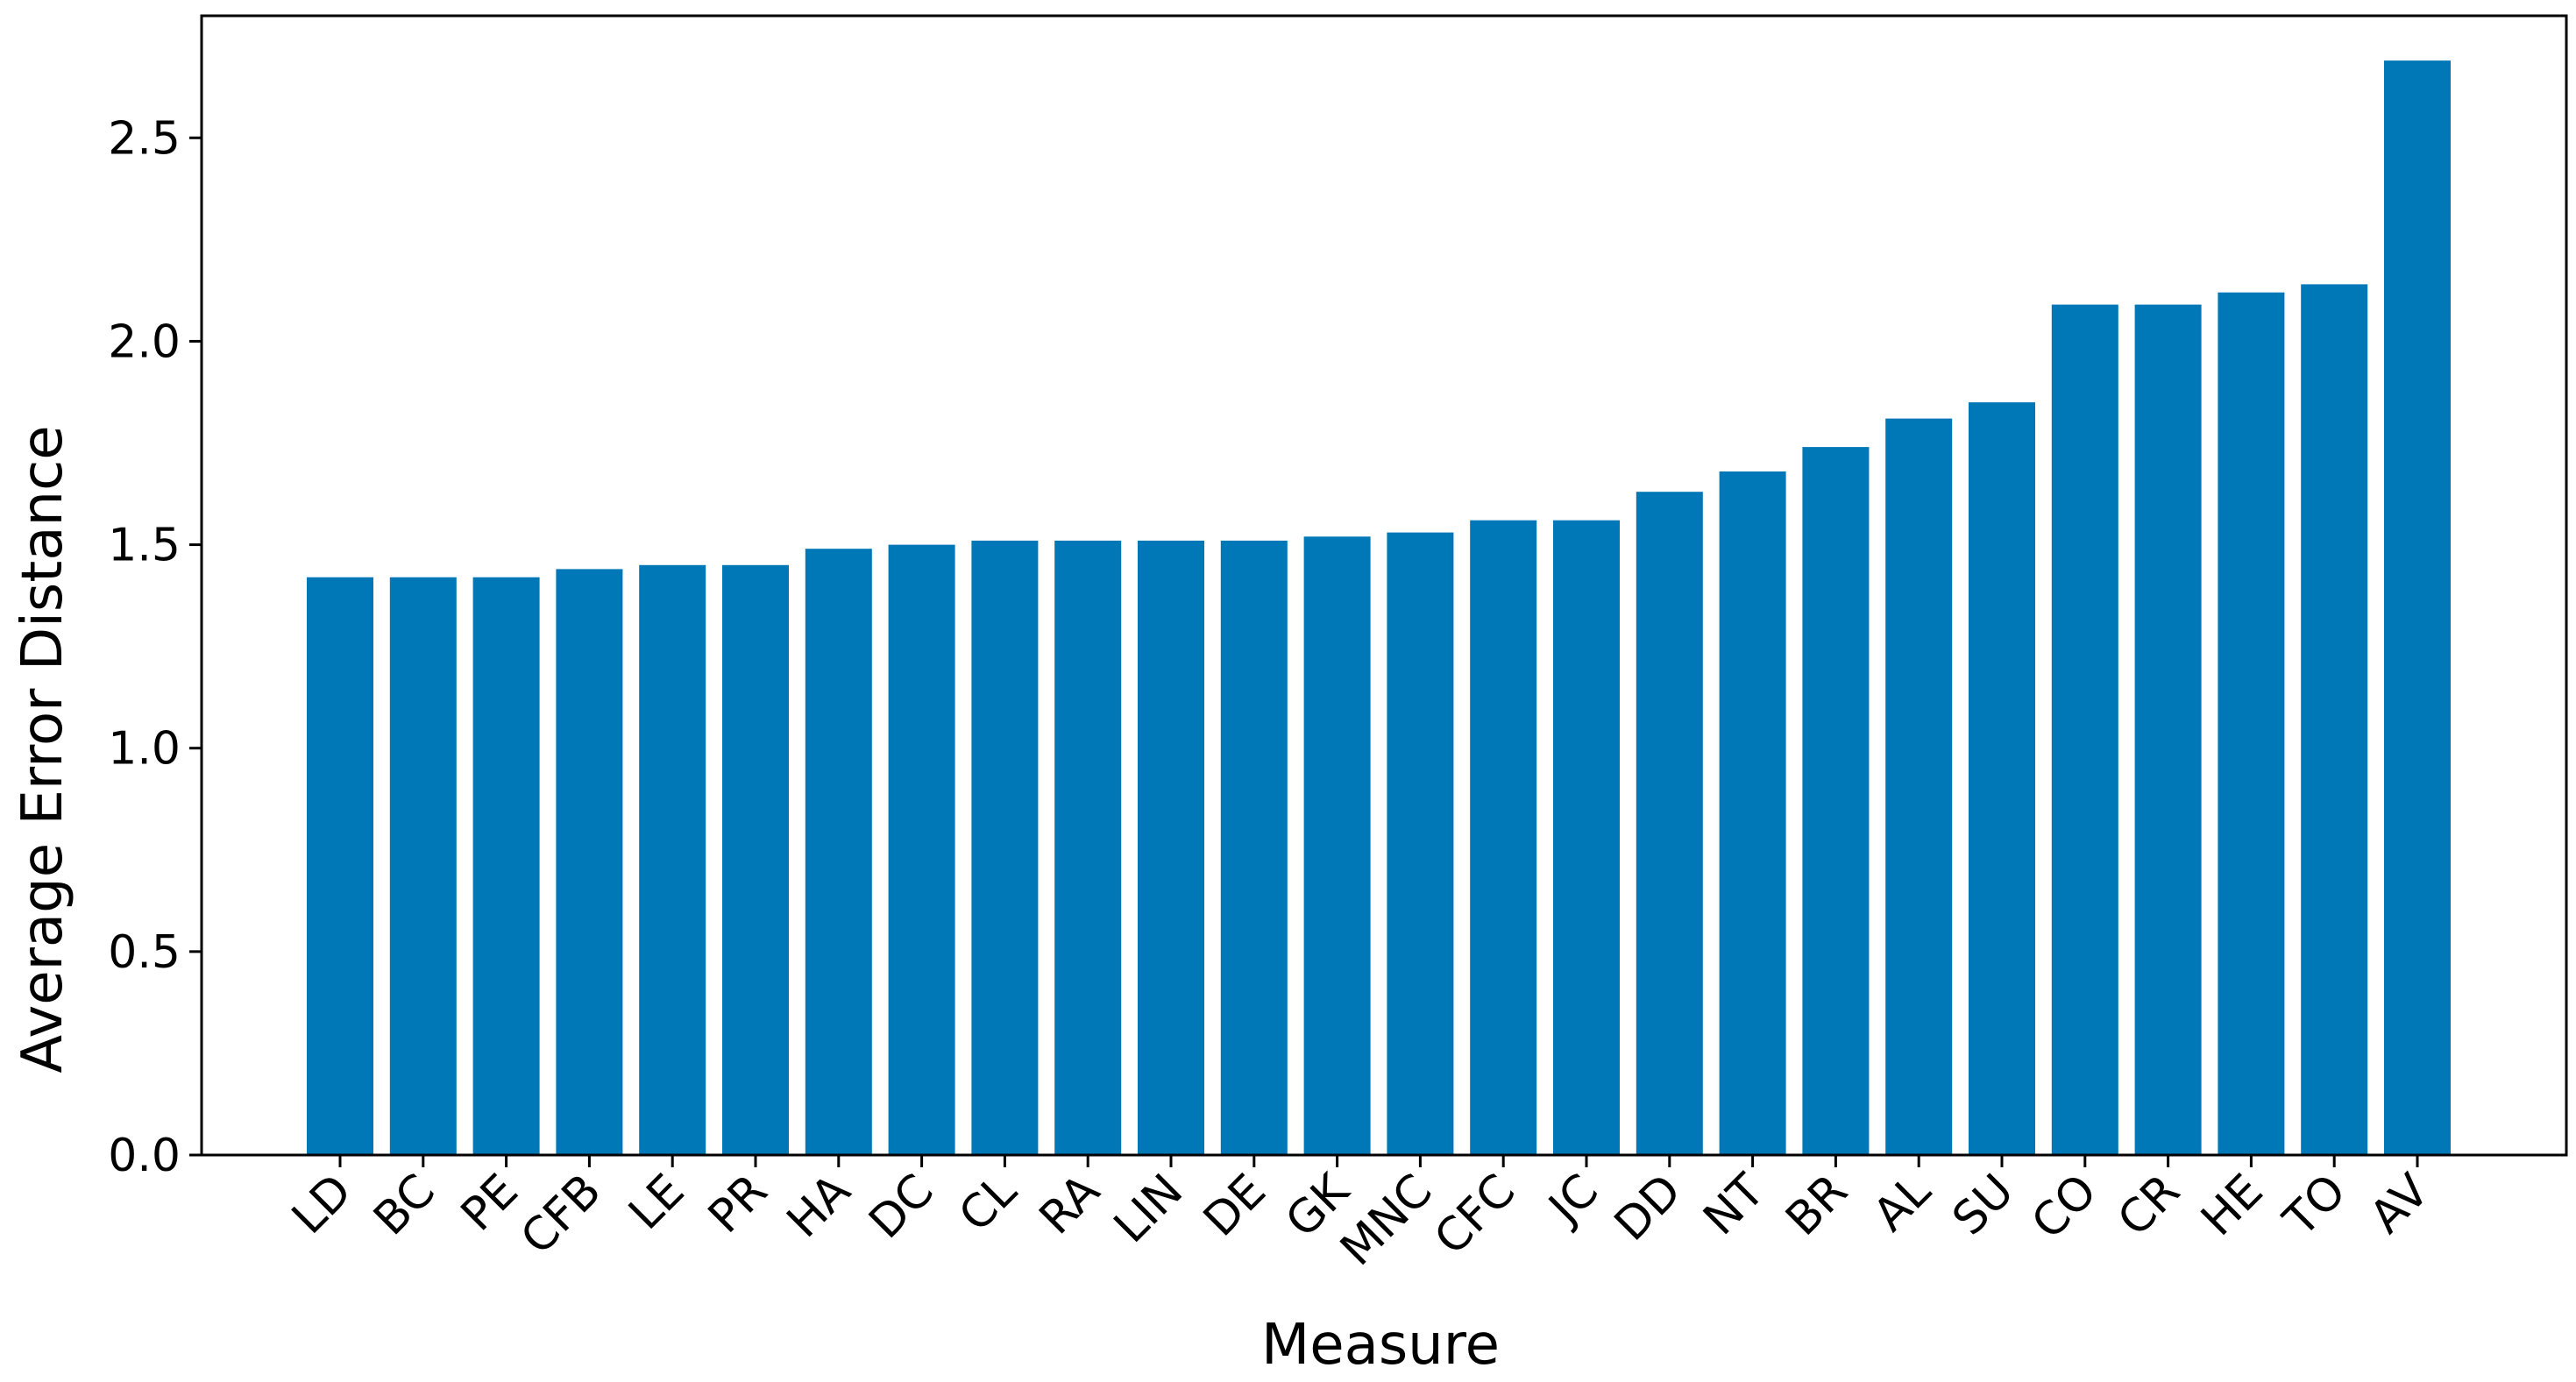 This screenshot has height=1382, width=2576. I want to click on bar-ra, so click(1088, 848).